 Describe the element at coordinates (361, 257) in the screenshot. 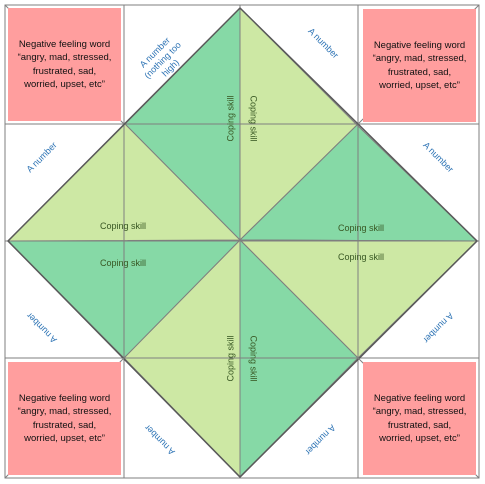

I see `skill-label-right-lower: Coping skill` at that location.